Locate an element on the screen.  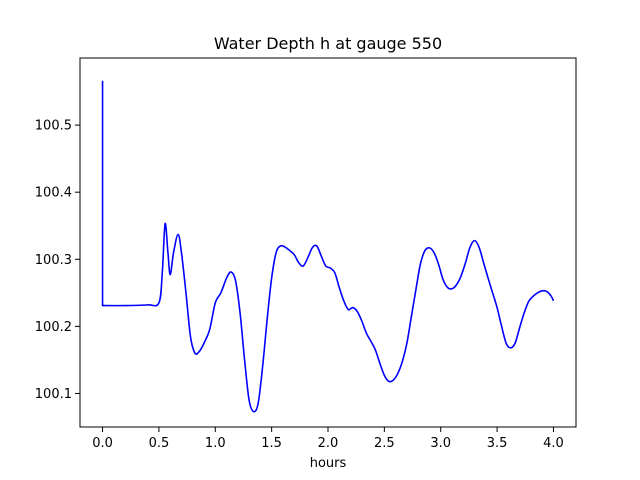
y-tick-label: 100.3 is located at coordinates (53, 260).